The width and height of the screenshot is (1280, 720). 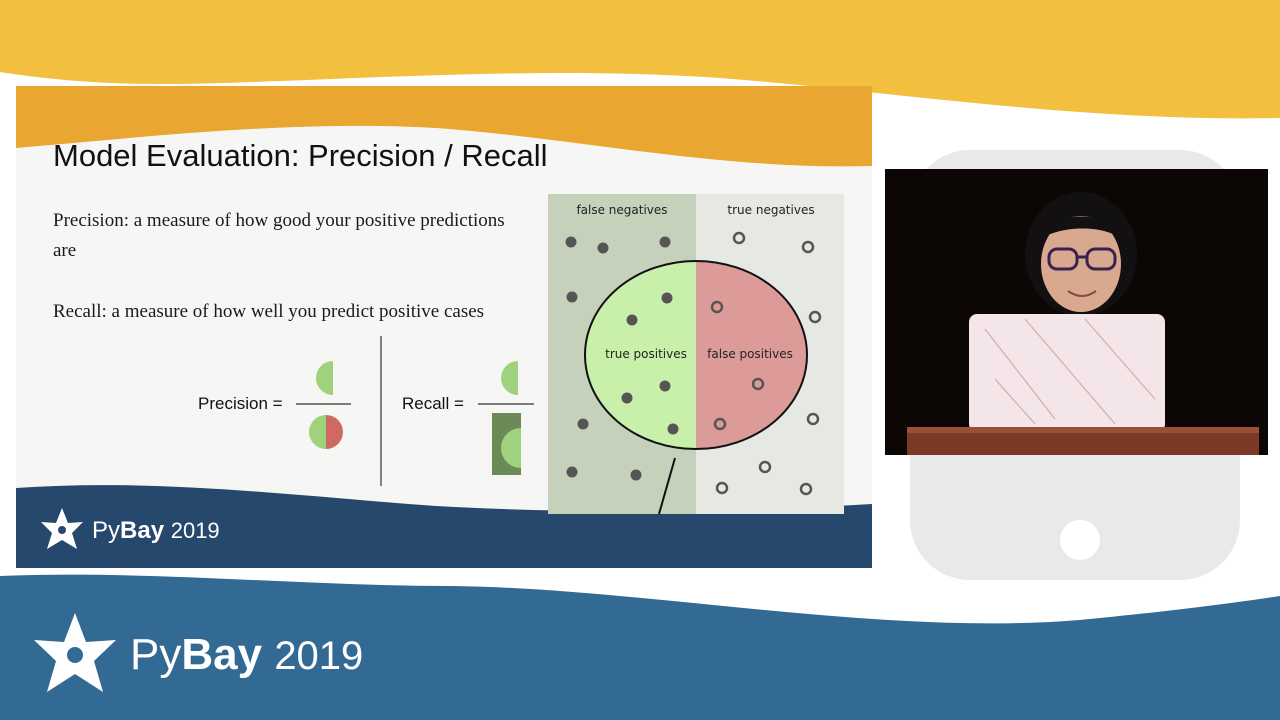 What do you see at coordinates (156, 654) in the screenshot?
I see `banner-name-py: Py` at bounding box center [156, 654].